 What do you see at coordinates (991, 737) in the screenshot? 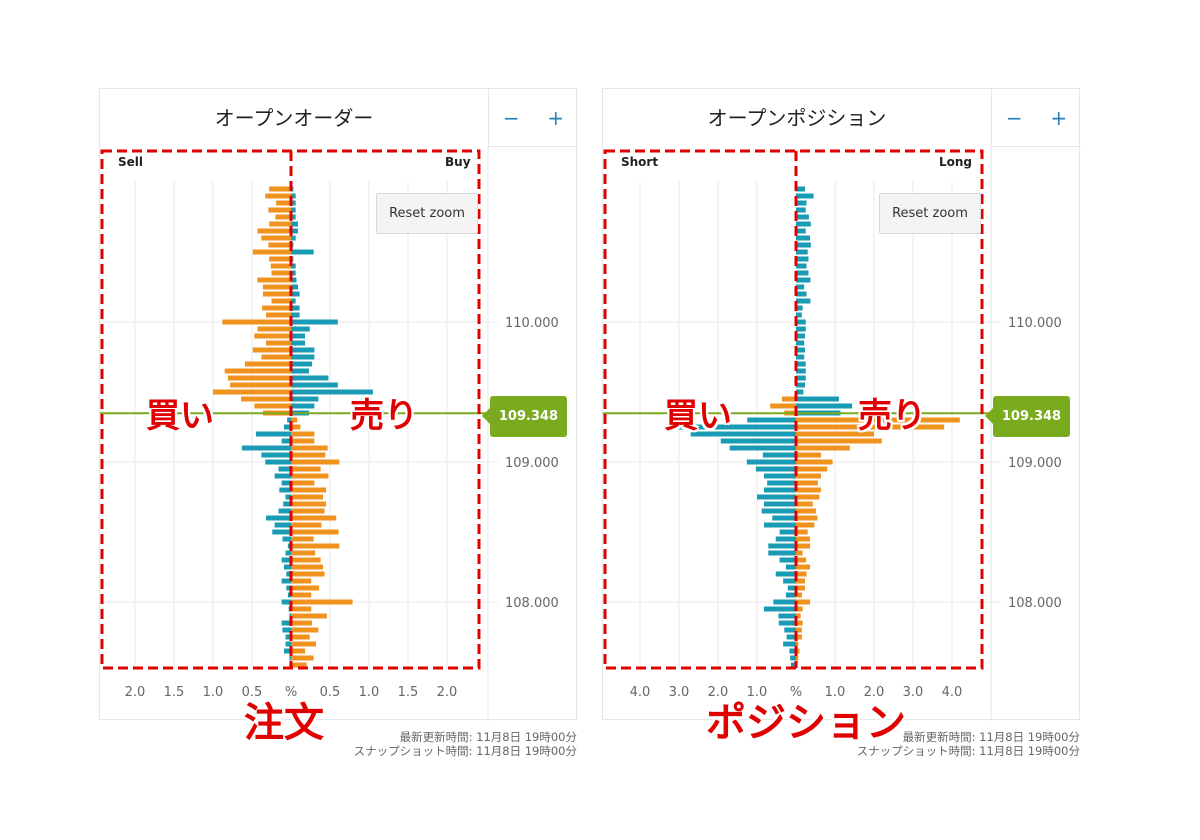
I see `last-updated-time: 最新更新時間: 11月8日 19時00分` at bounding box center [991, 737].